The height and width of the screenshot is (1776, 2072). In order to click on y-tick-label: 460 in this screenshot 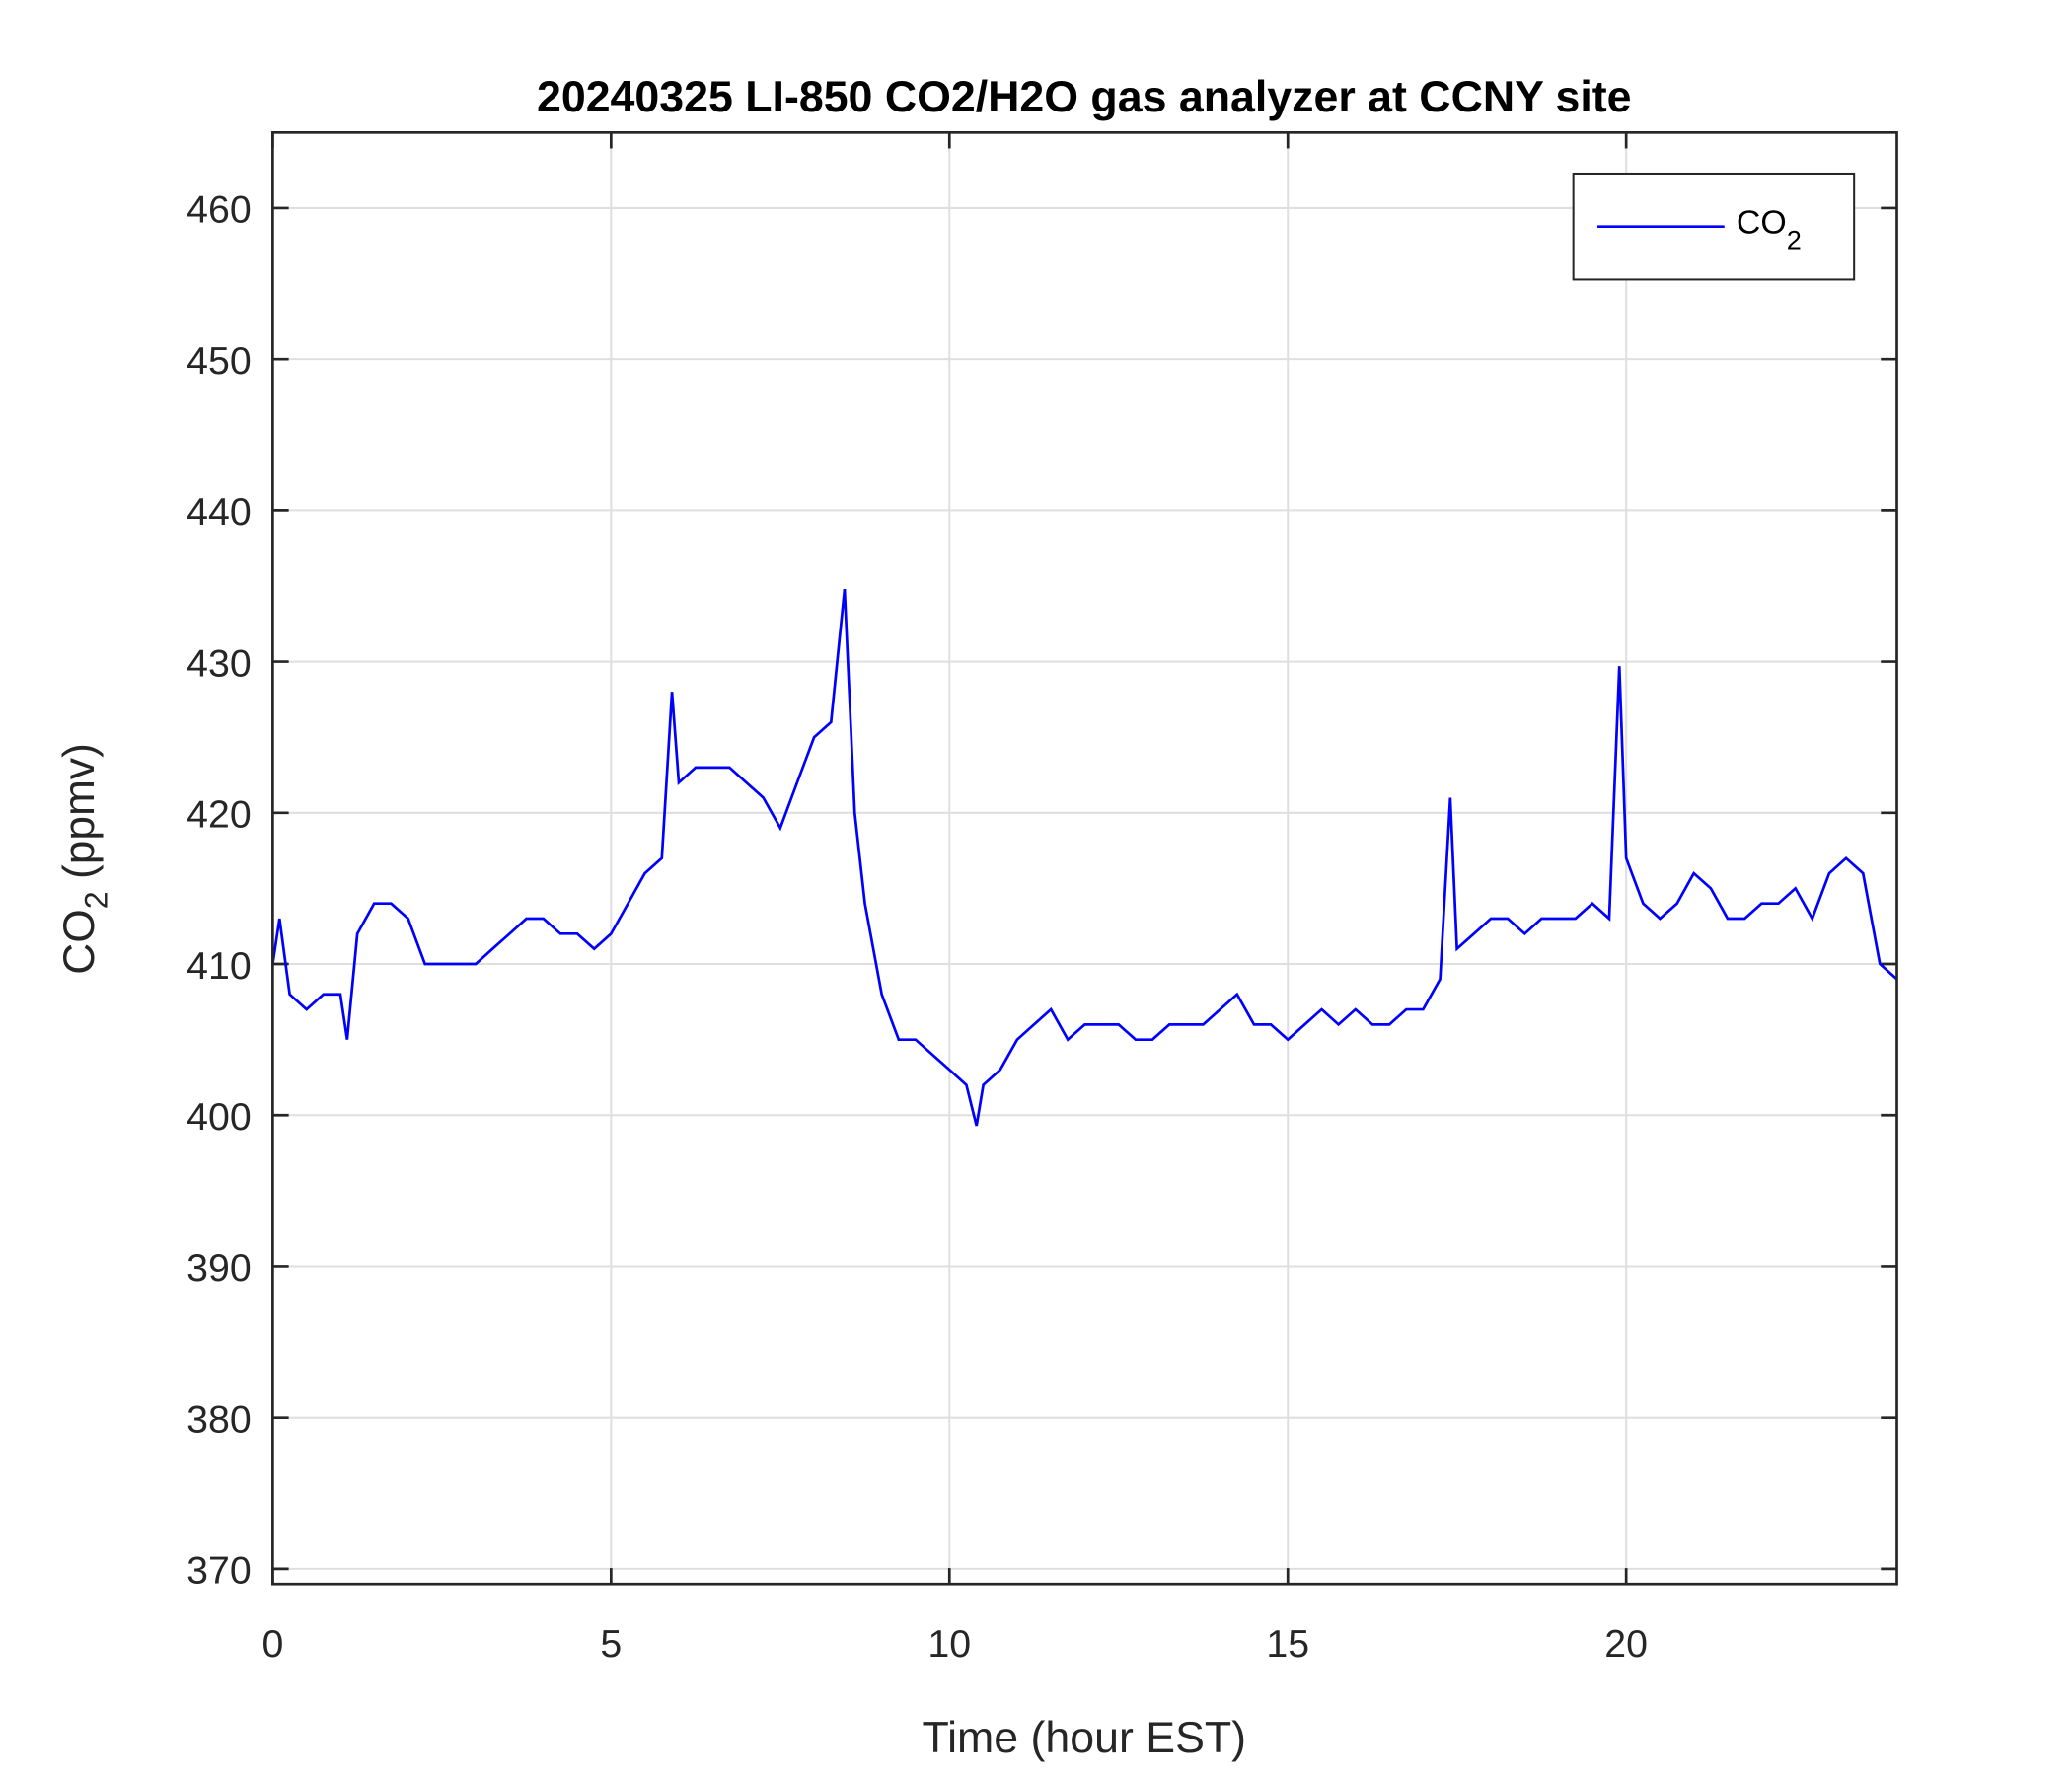, I will do `click(219, 211)`.